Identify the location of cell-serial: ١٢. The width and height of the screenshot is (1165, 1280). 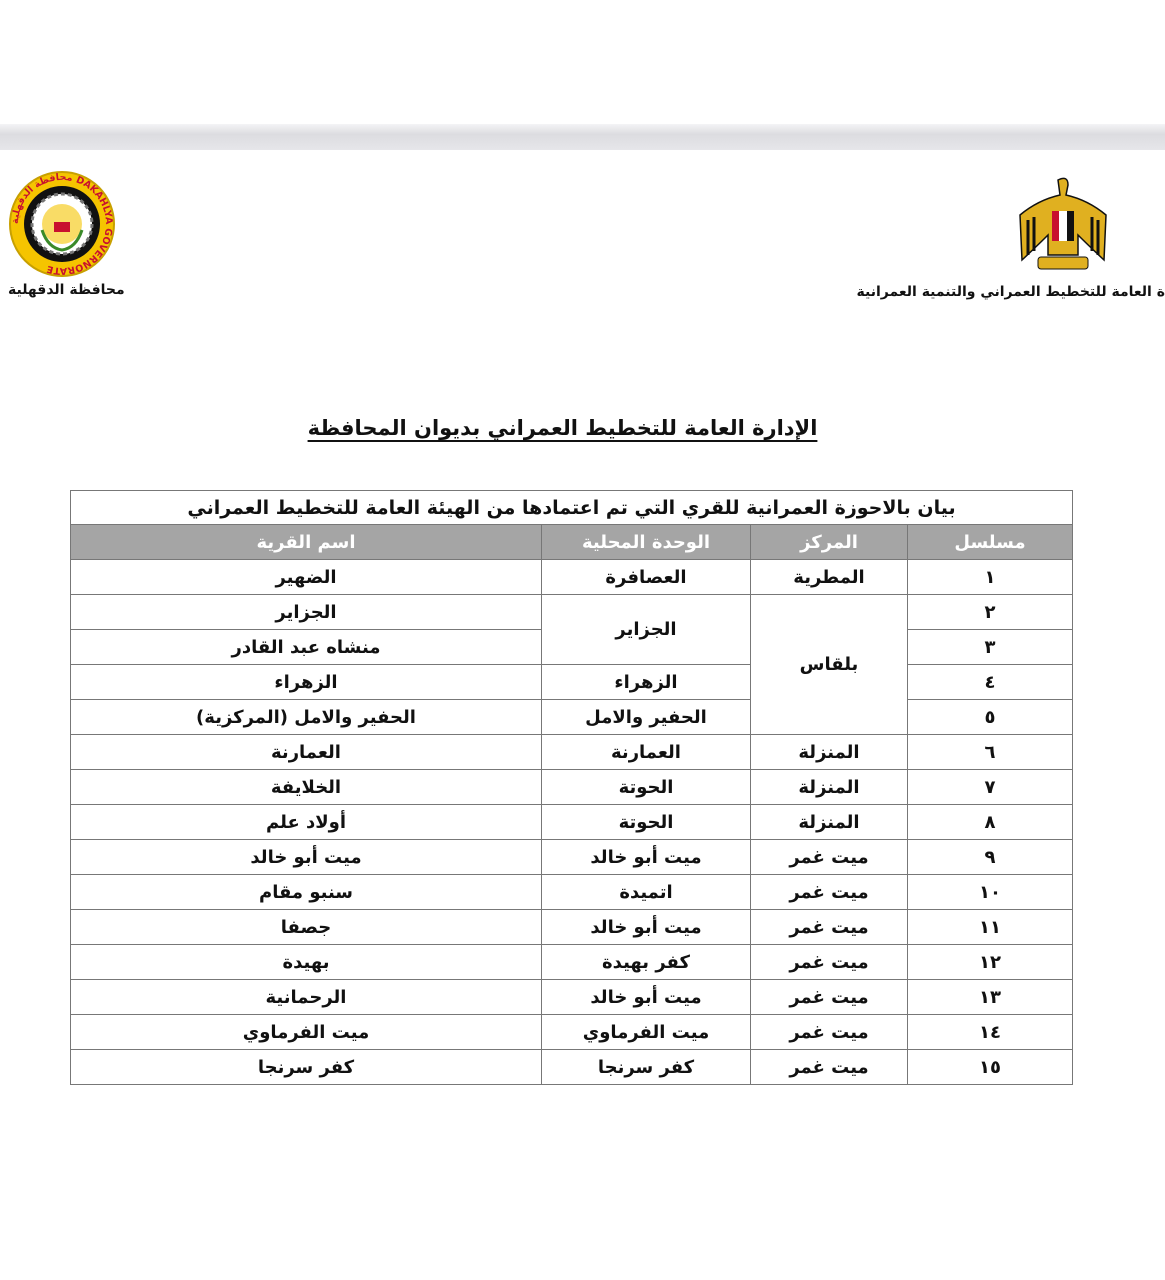
(990, 962).